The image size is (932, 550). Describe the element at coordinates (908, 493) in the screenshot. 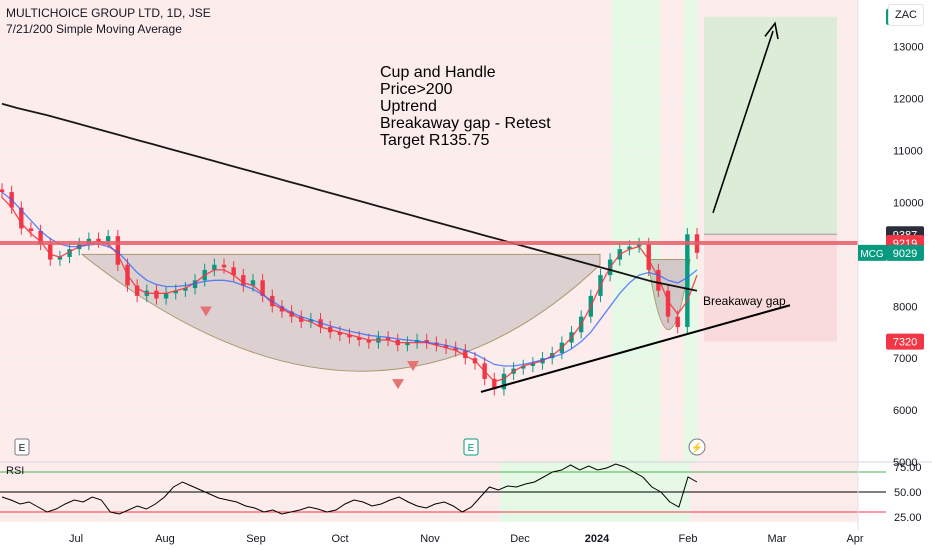

I see `rsi-tick-label: 50.00` at that location.